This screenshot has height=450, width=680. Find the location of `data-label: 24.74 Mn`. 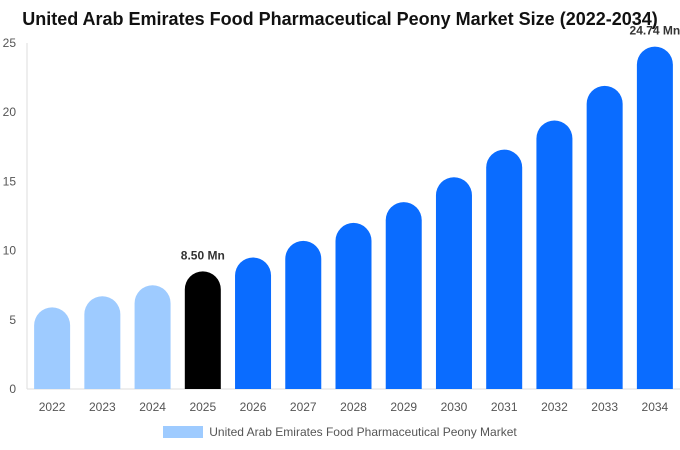

data-label: 24.74 Mn is located at coordinates (655, 31).